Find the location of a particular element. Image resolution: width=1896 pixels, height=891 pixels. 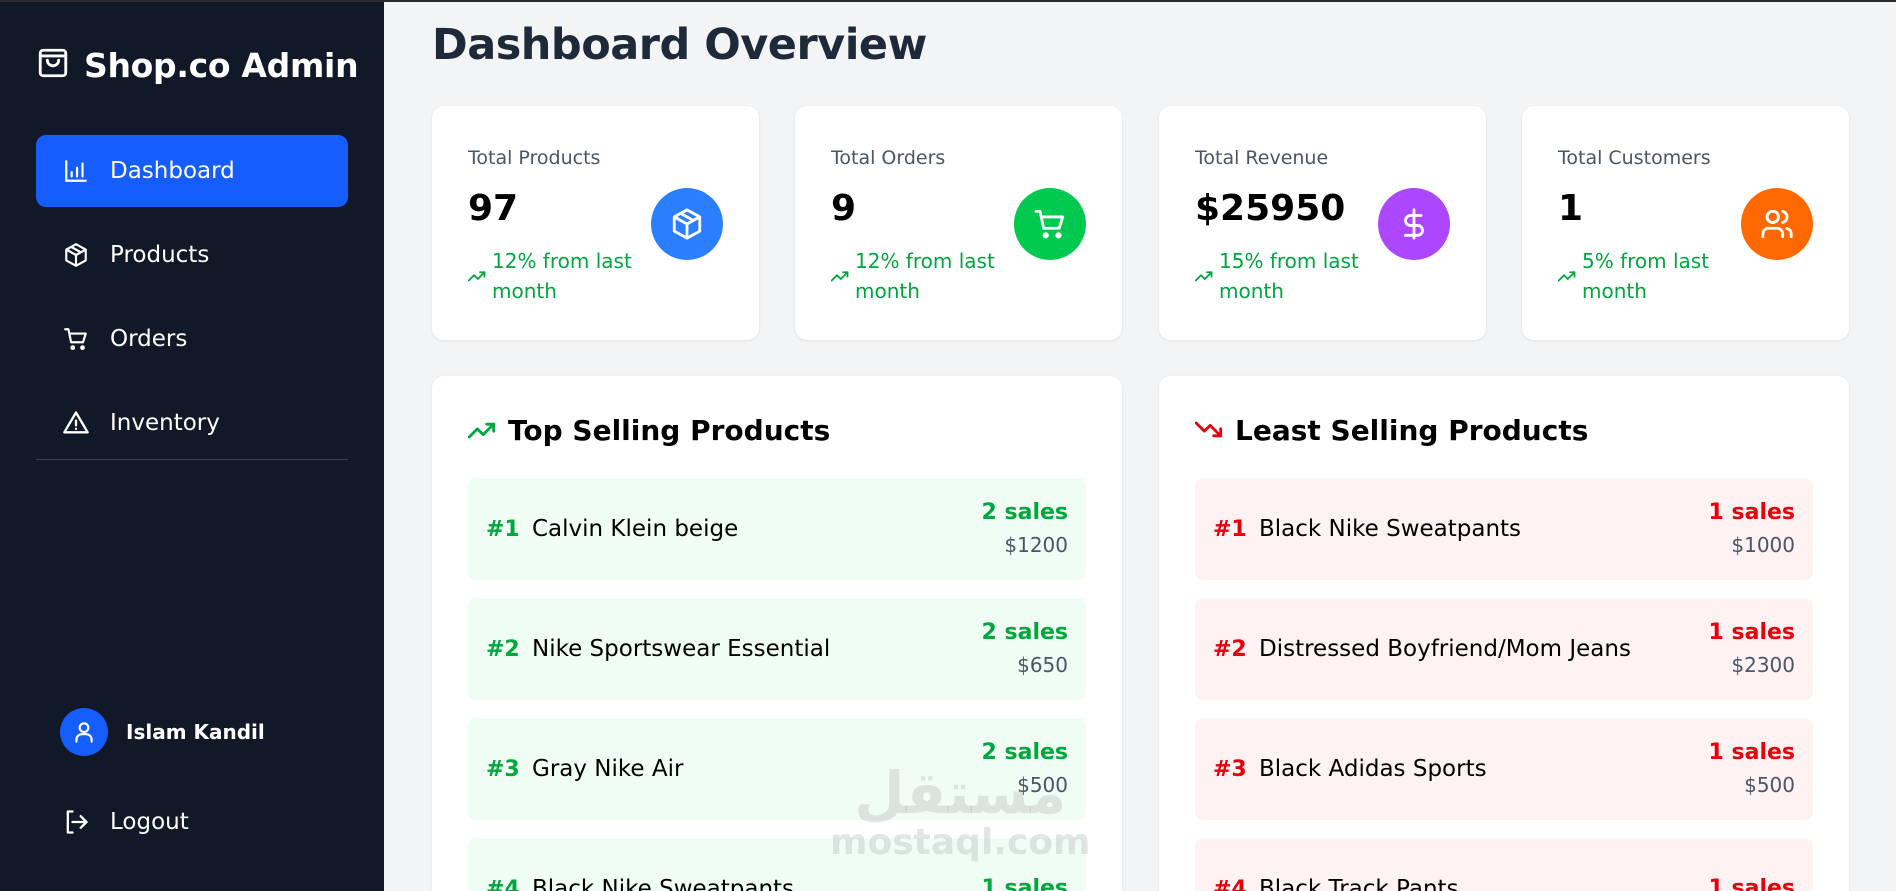

avatar is located at coordinates (84, 732).